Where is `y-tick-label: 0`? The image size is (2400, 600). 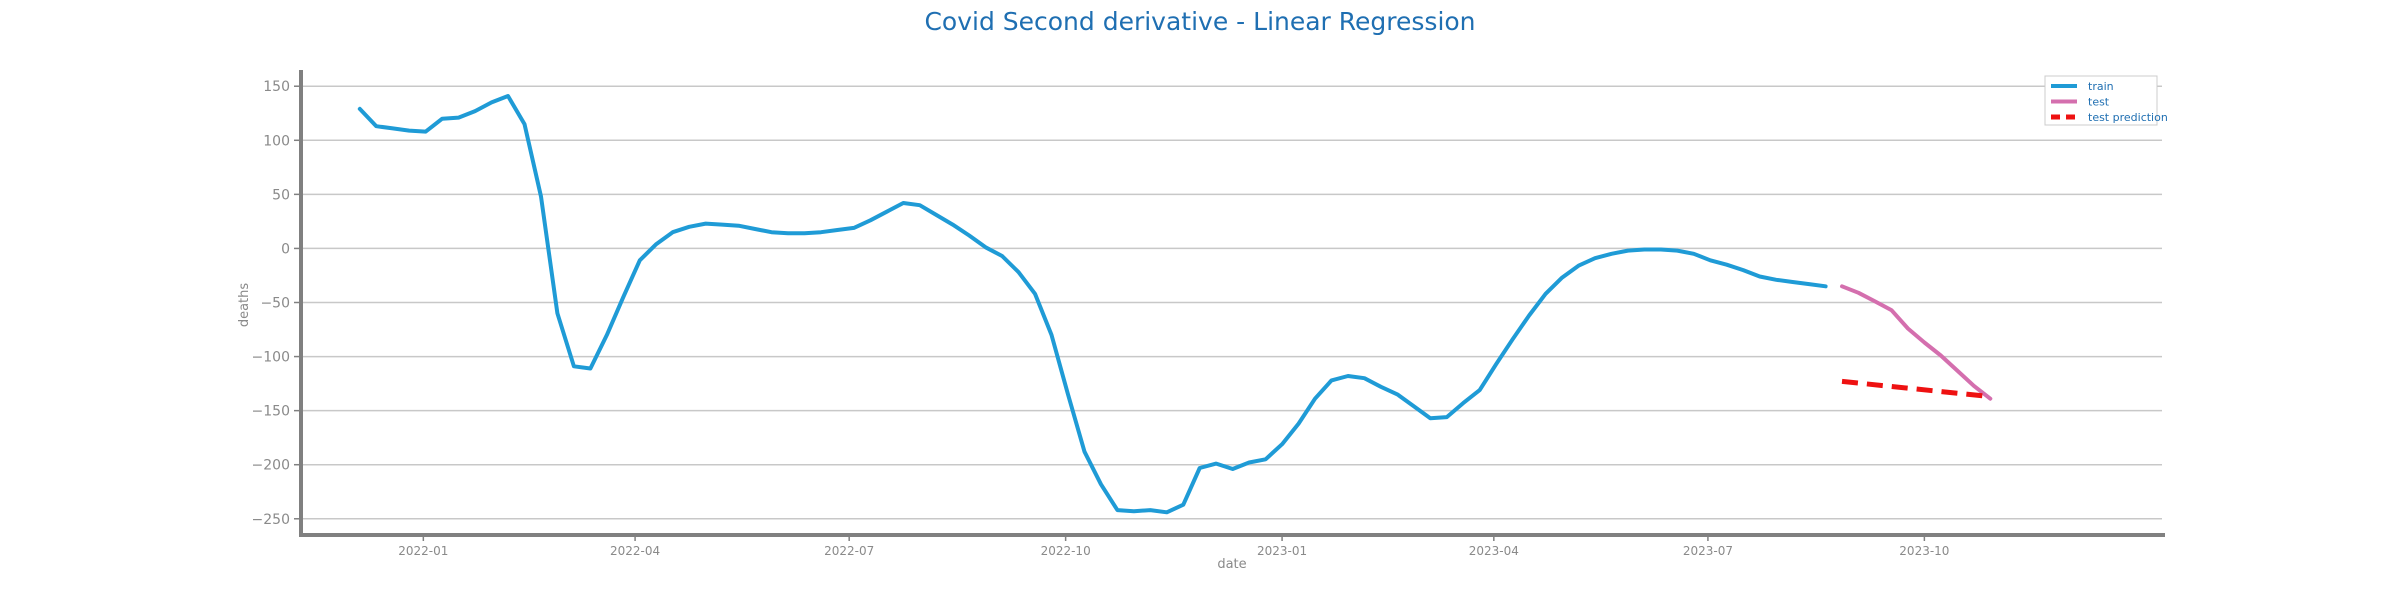 y-tick-label: 0 is located at coordinates (285, 249).